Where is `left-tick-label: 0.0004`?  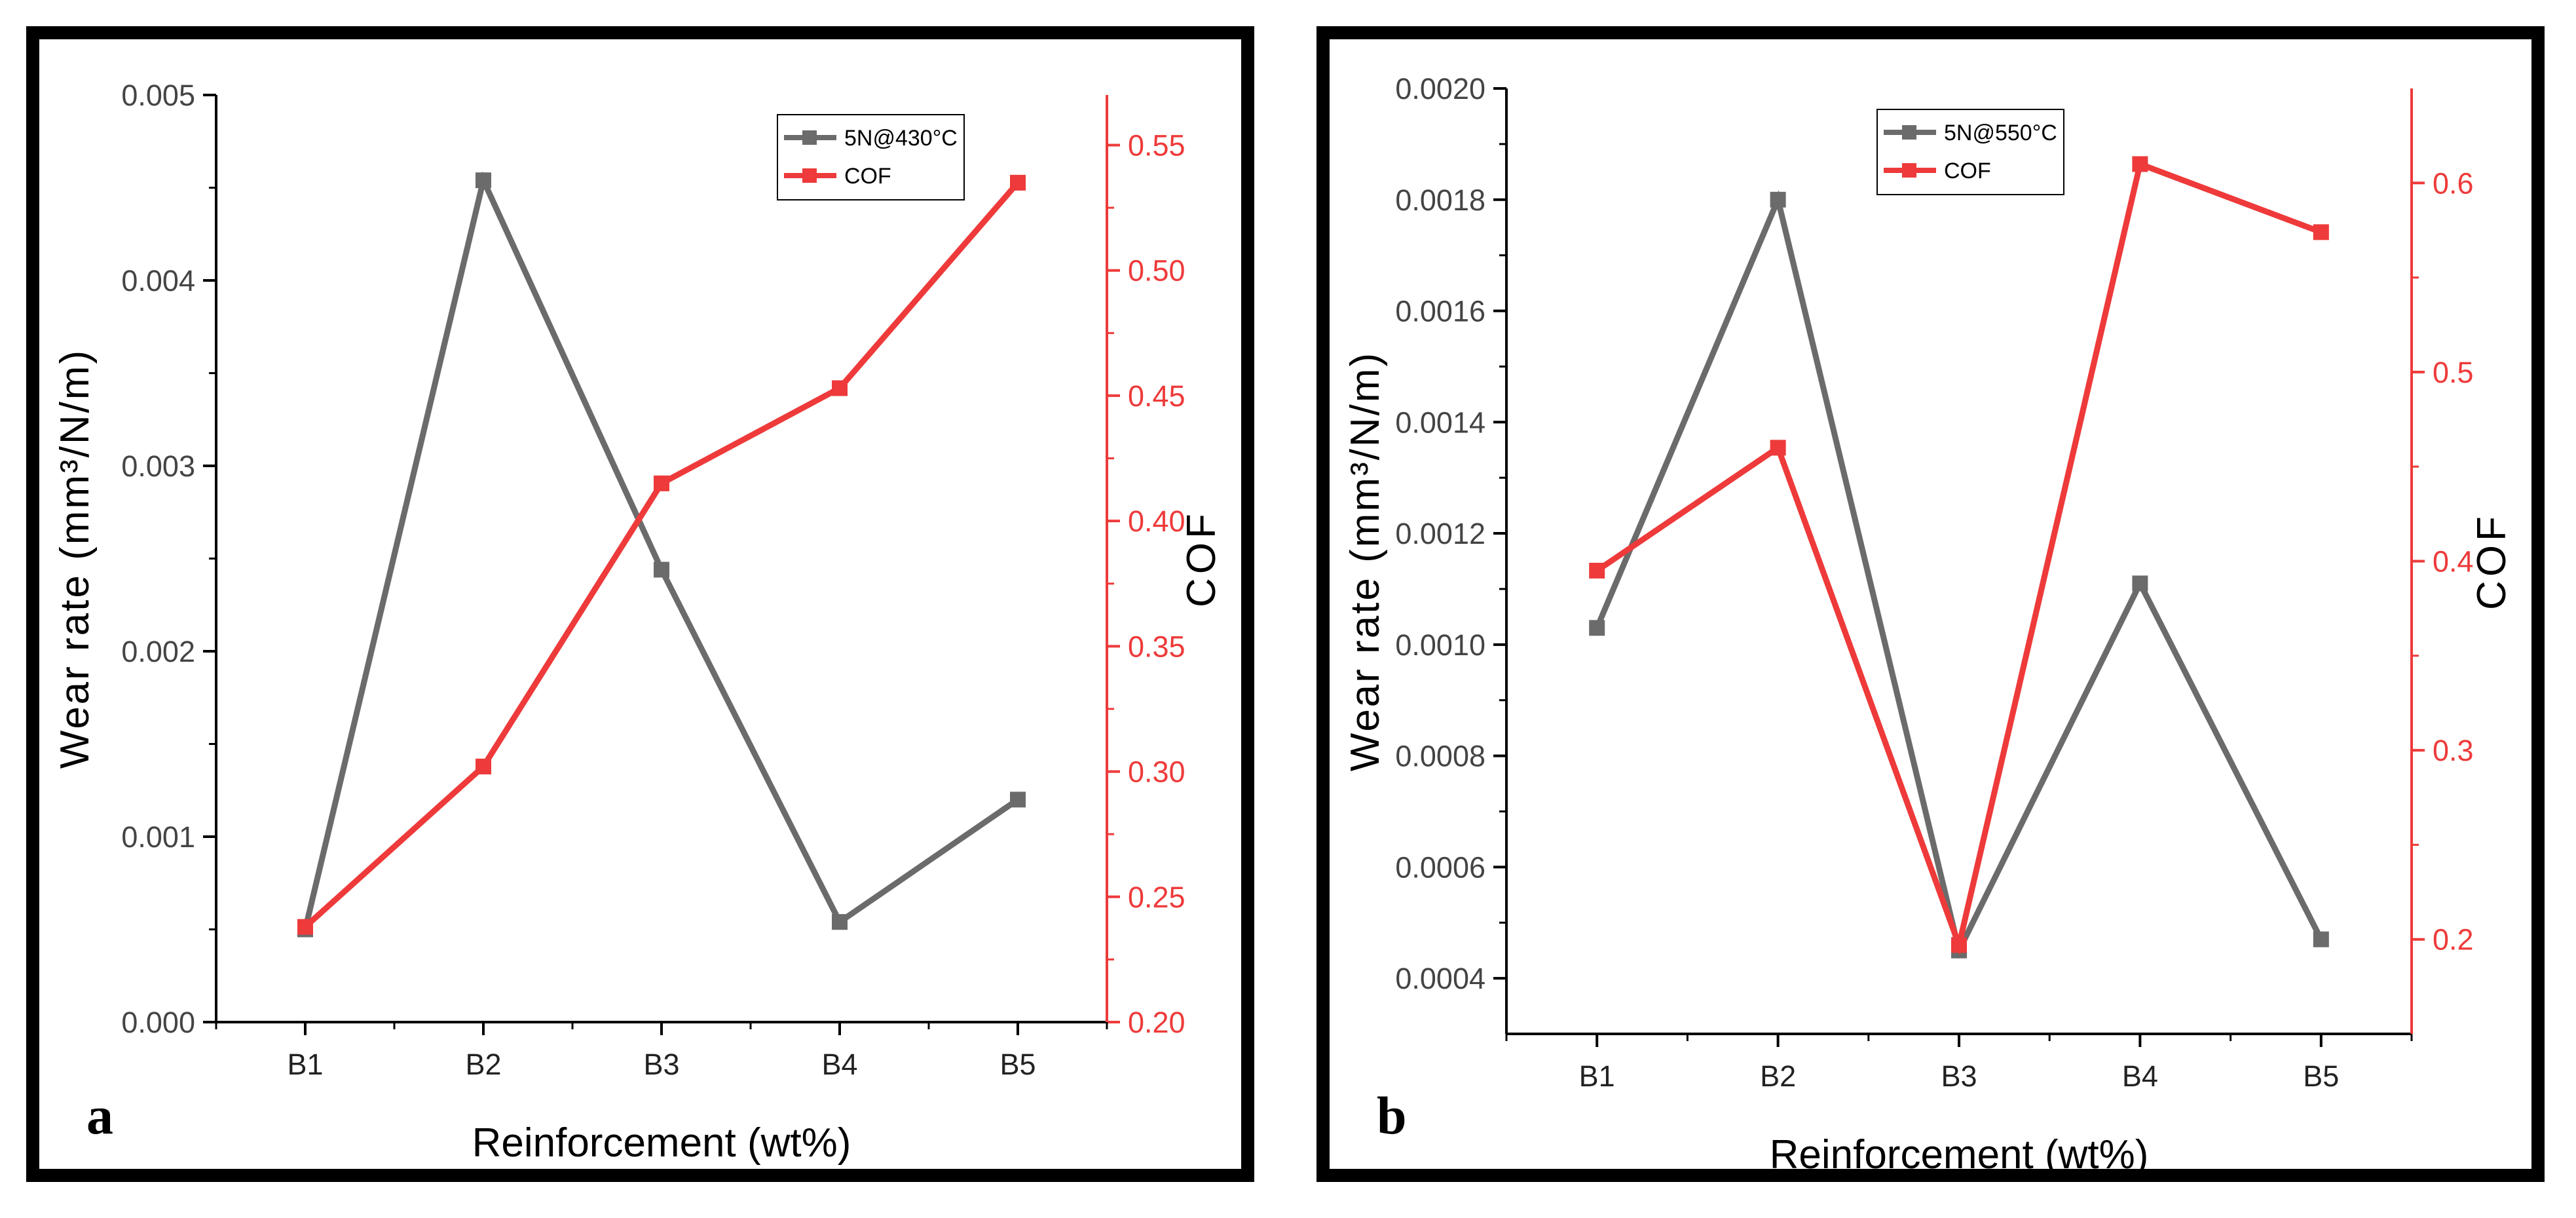
left-tick-label: 0.0004 is located at coordinates (1440, 979).